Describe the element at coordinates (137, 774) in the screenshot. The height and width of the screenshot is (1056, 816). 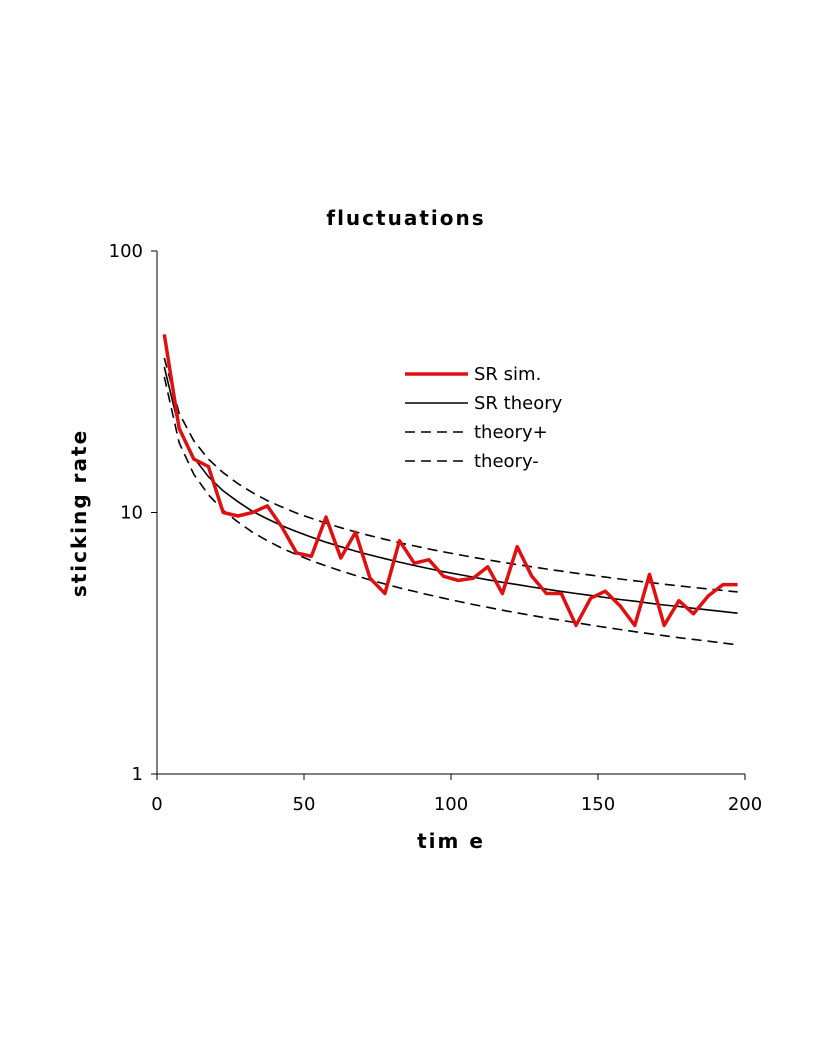
I see `y-tick-label: 1` at that location.